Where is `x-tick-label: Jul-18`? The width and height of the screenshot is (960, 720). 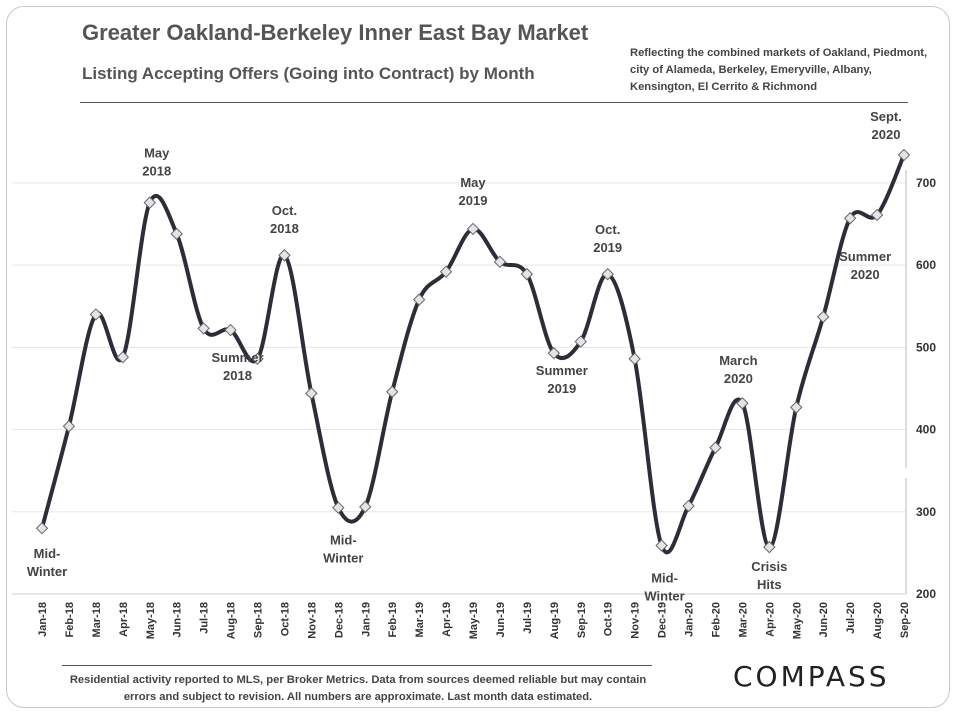
x-tick-label: Jul-18 is located at coordinates (205, 618).